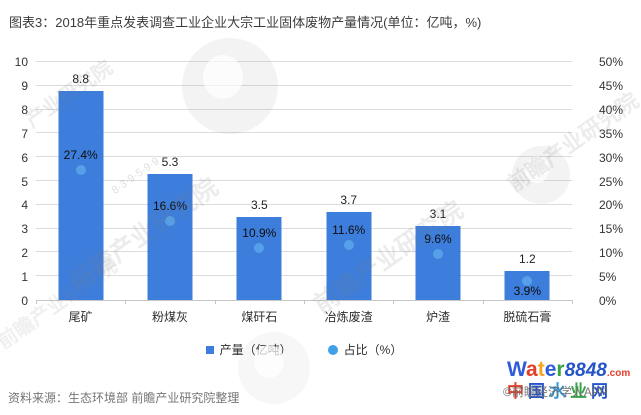 Image resolution: width=641 pixels, height=415 pixels. I want to click on y-axis-tick-right: 25%, so click(611, 181).